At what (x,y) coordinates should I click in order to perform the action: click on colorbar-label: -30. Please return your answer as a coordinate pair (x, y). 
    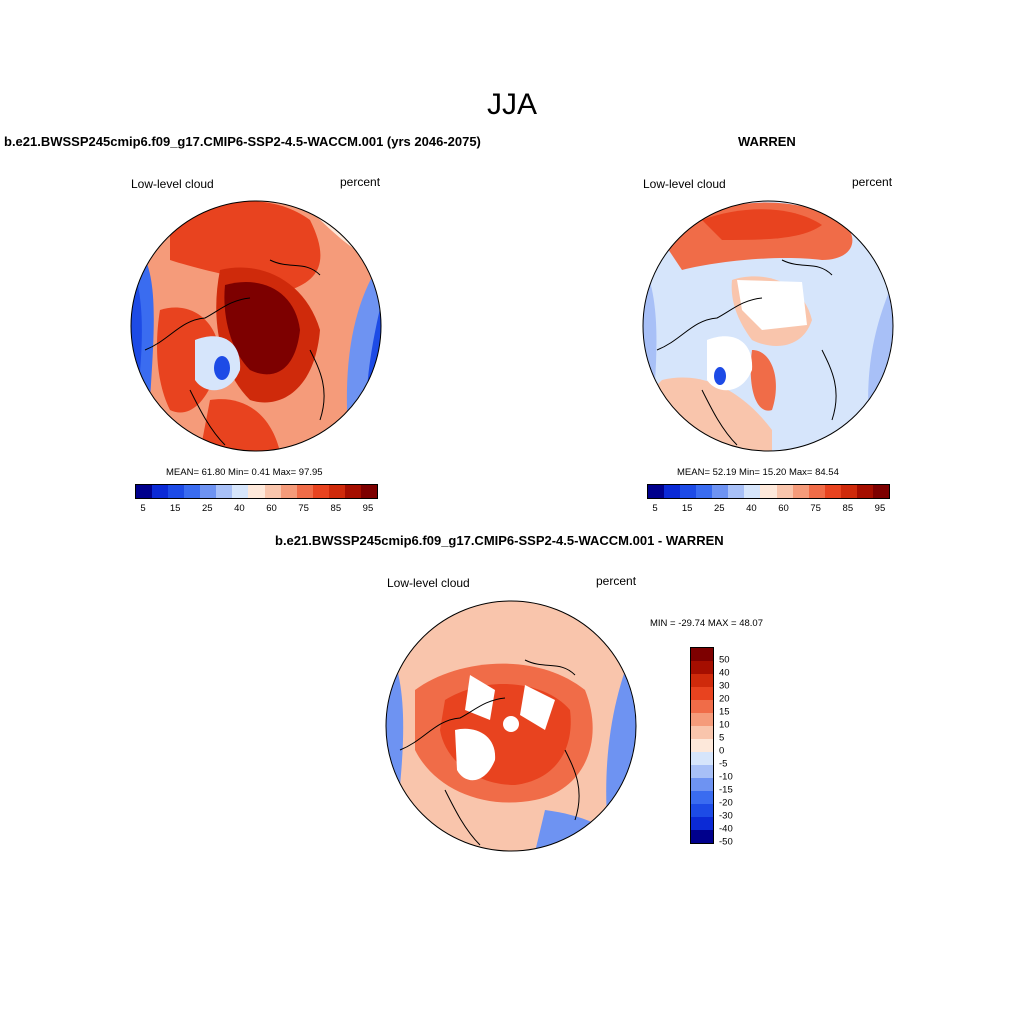
    Looking at the image, I should click on (726, 816).